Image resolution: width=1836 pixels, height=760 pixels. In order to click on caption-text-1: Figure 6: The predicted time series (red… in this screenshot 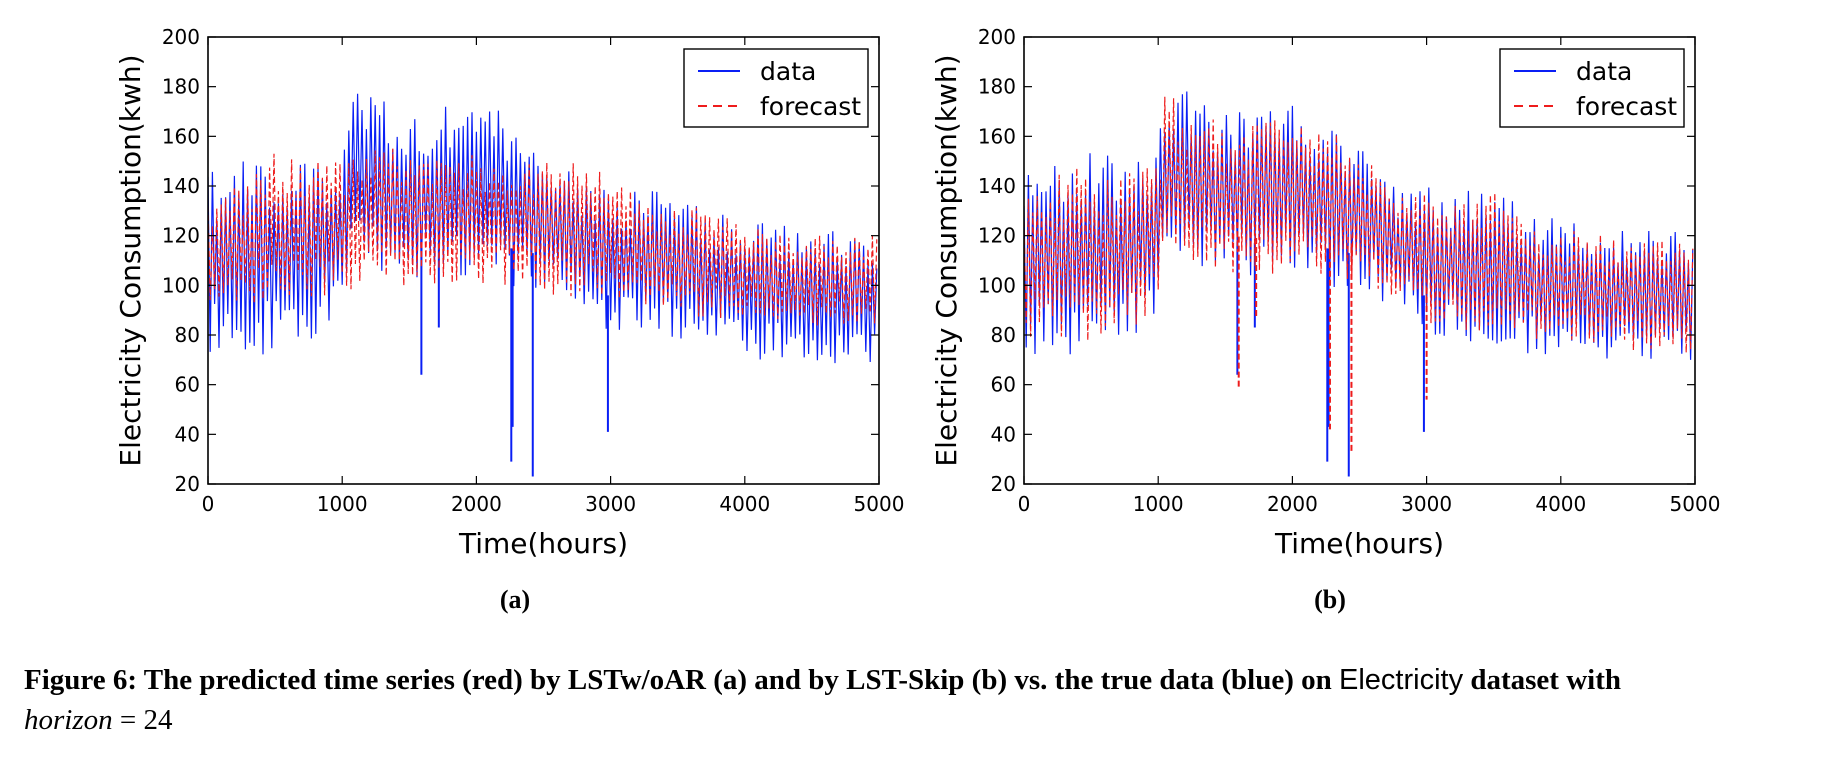, I will do `click(682, 680)`.